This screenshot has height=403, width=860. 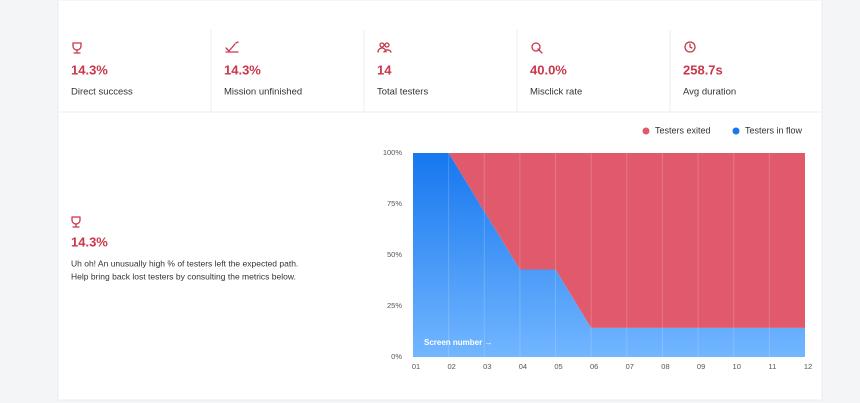 What do you see at coordinates (402, 92) in the screenshot?
I see `metric-label: Total testers` at bounding box center [402, 92].